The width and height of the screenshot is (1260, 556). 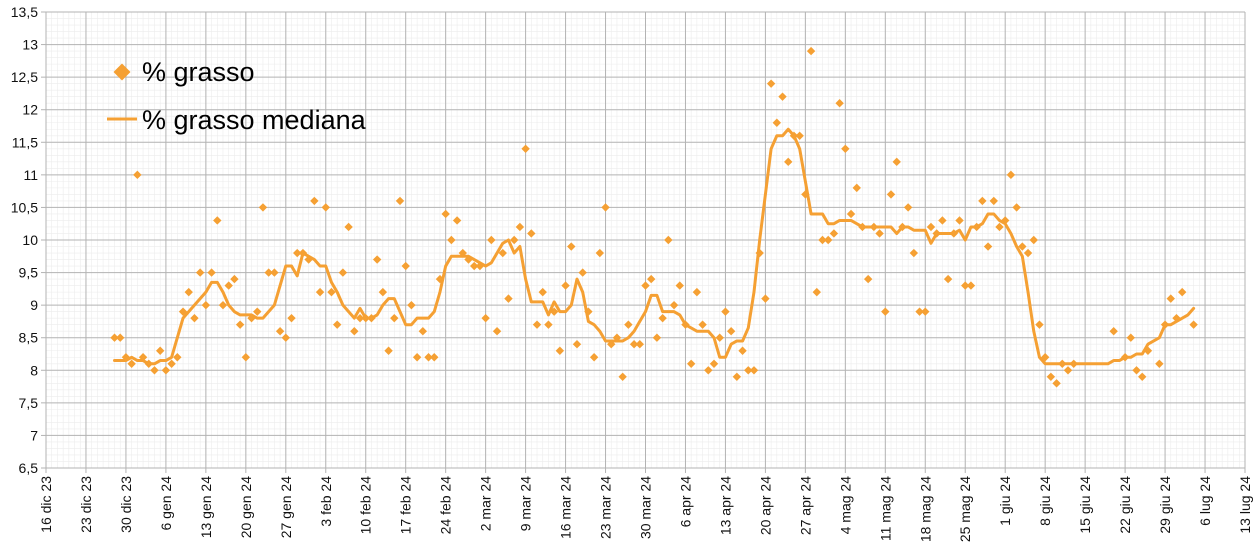 I want to click on legend-item-line: % grasso mediana, so click(x=237, y=120).